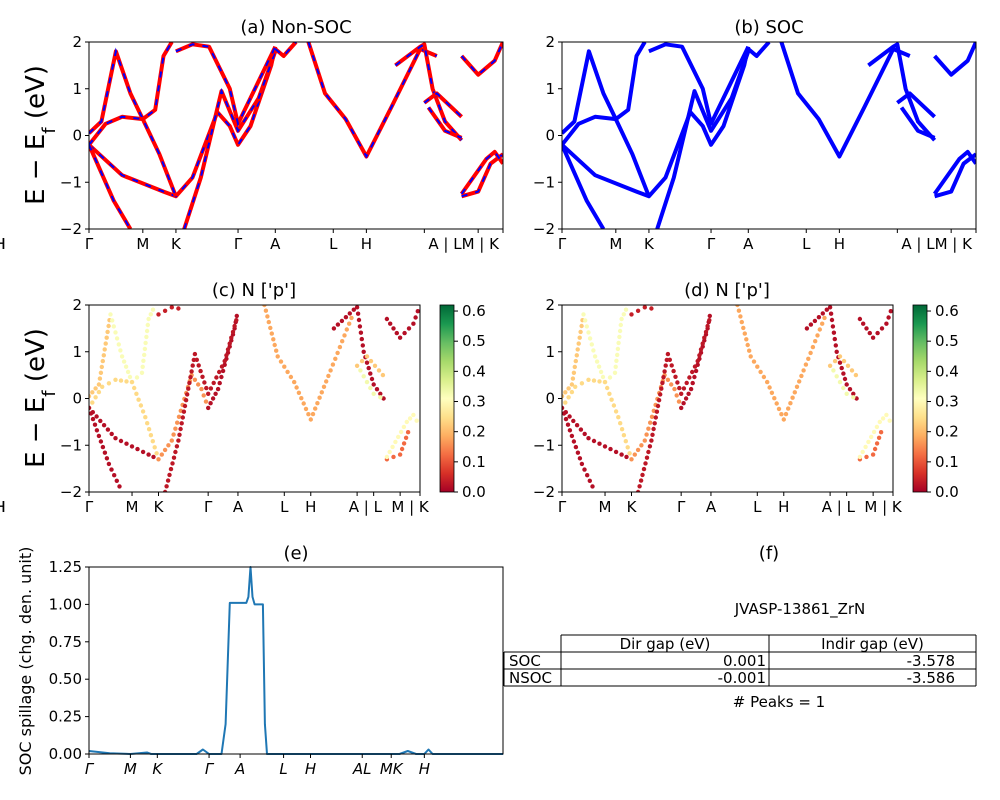 The image size is (1000, 800). What do you see at coordinates (544, 229) in the screenshot?
I see `panel-b-ytick-label: −2` at bounding box center [544, 229].